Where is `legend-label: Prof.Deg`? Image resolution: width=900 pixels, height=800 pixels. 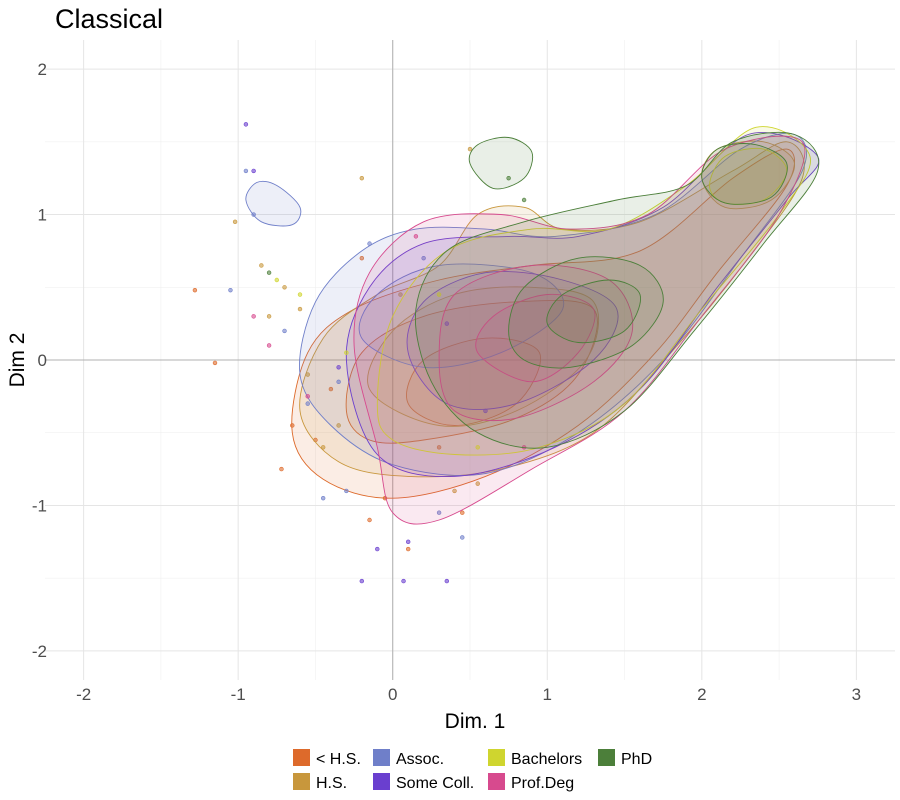 legend-label: Prof.Deg is located at coordinates (542, 783).